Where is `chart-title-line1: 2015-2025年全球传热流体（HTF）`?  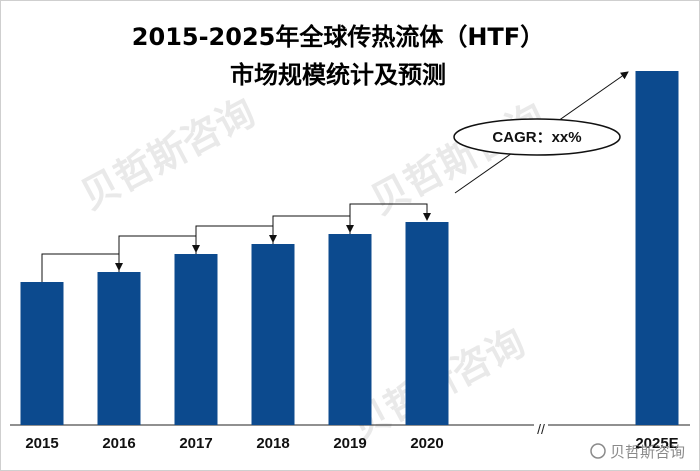 chart-title-line1: 2015-2025年全球传热流体（HTF） is located at coordinates (338, 37).